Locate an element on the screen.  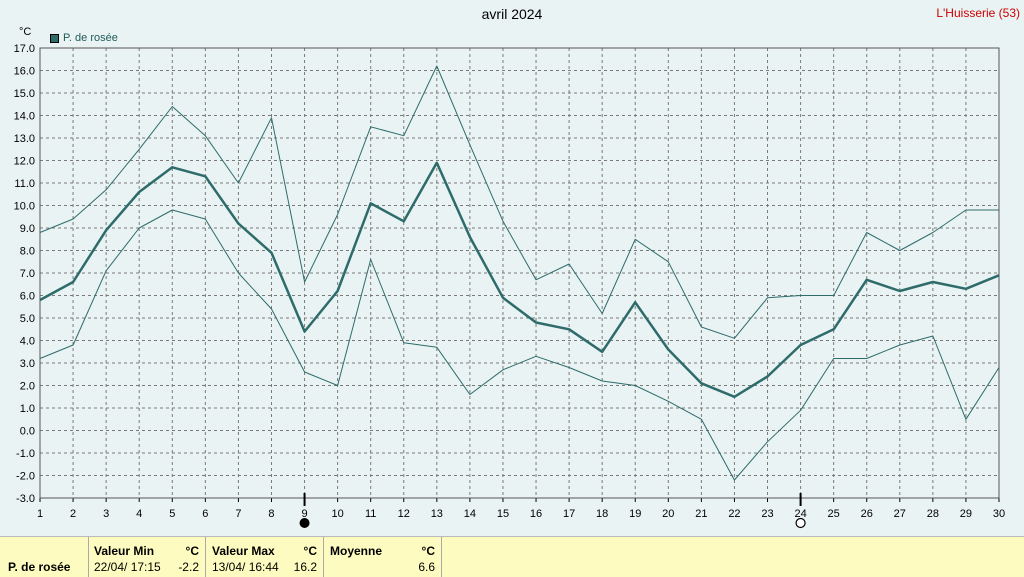
y-tick-label: 0.0 is located at coordinates (27, 432).